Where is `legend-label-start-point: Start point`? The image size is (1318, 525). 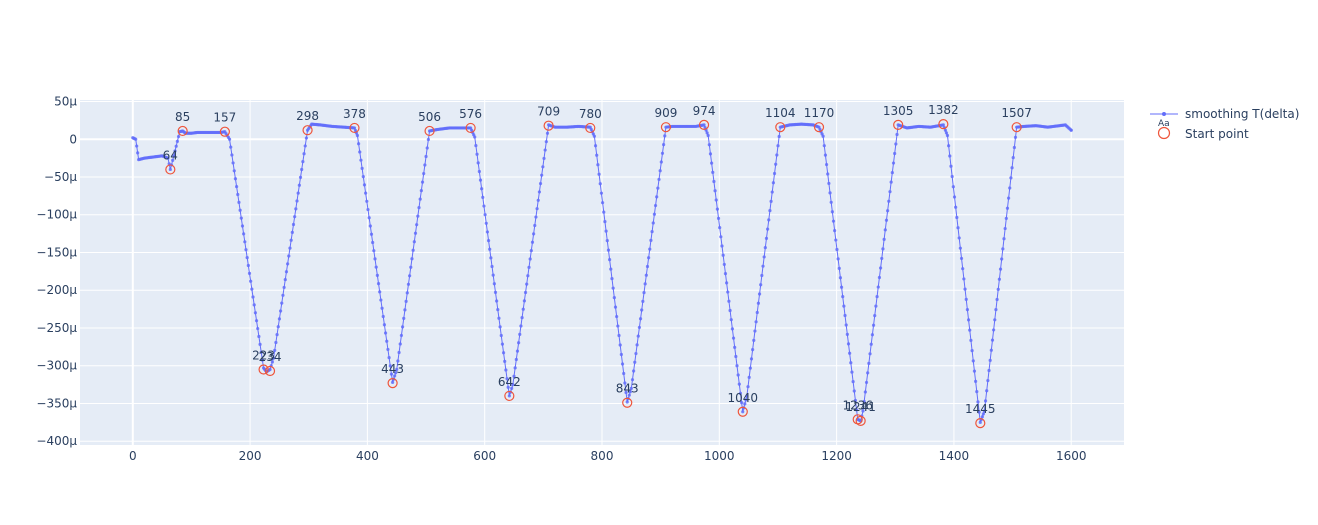 legend-label-start-point: Start point is located at coordinates (1217, 134).